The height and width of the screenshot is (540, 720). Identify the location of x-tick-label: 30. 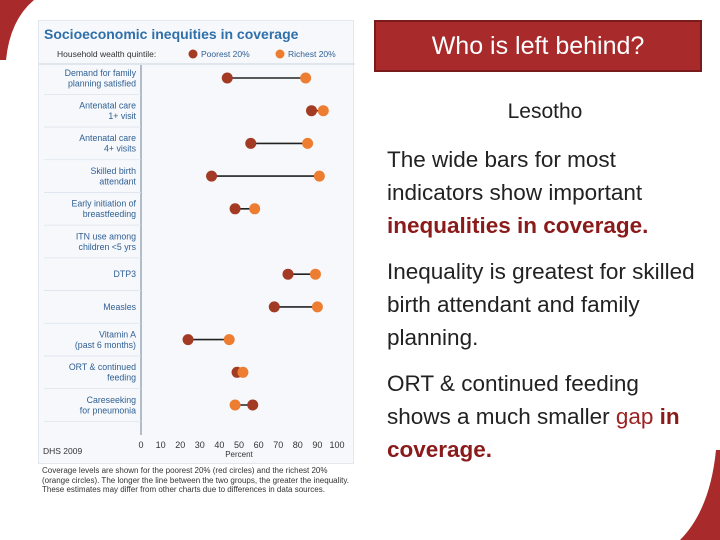
(200, 445).